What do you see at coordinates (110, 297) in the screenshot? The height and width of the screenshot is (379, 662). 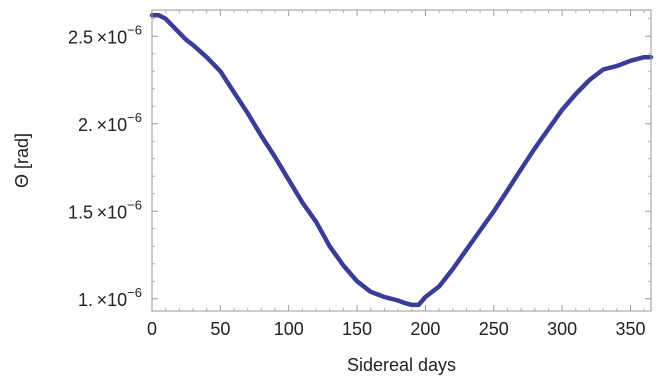 I see `y-tick-label: 1. ×10−6` at bounding box center [110, 297].